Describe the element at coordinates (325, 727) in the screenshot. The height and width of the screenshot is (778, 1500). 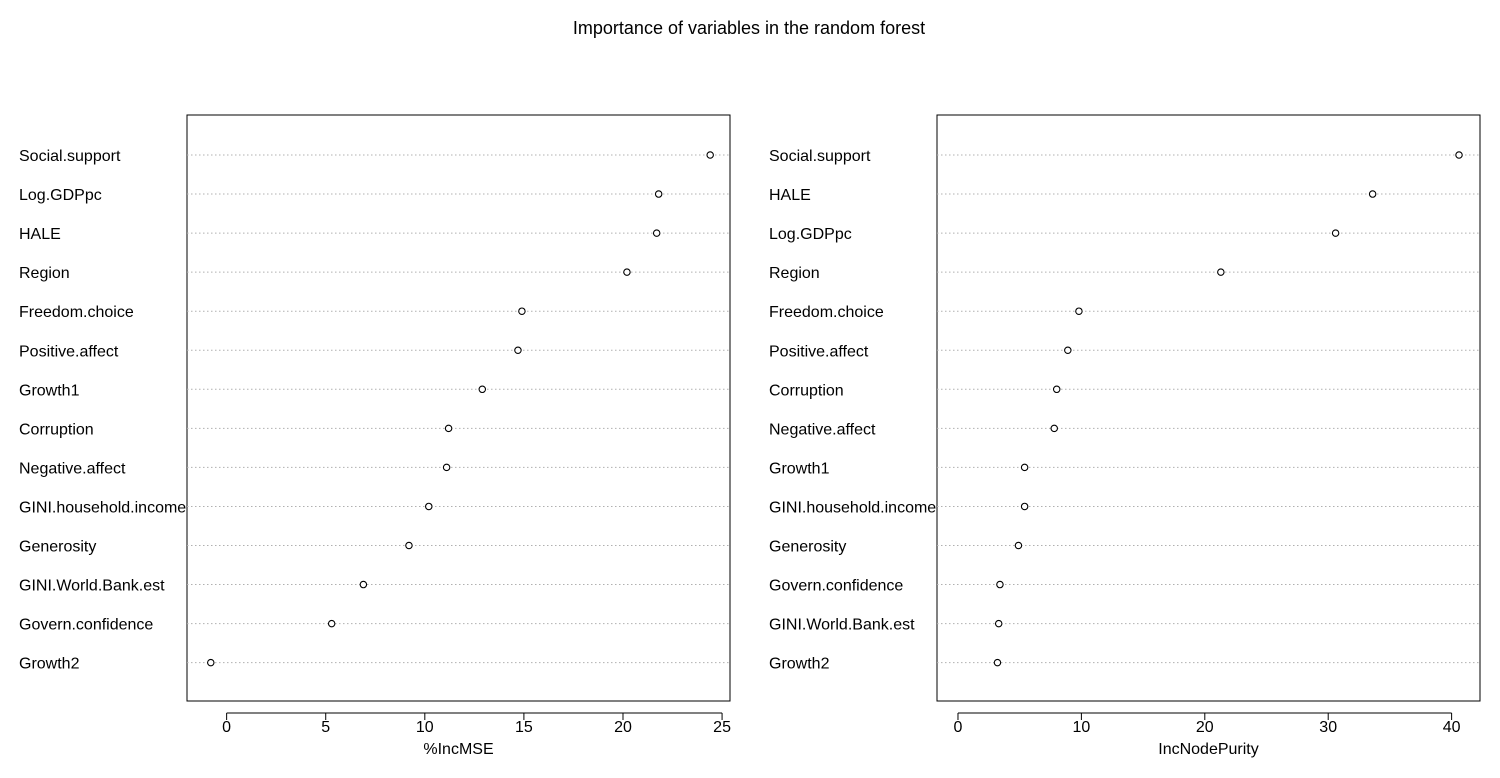
I see `x-tick-label: 5` at that location.